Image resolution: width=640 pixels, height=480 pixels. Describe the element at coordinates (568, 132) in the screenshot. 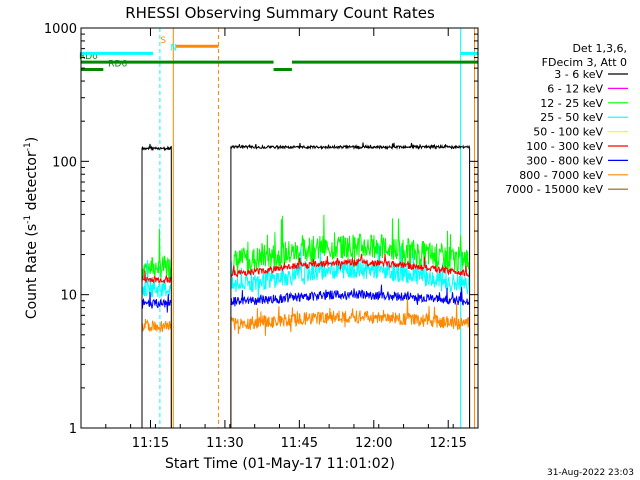

I see `legend-label: 50 - 100 keV` at that location.